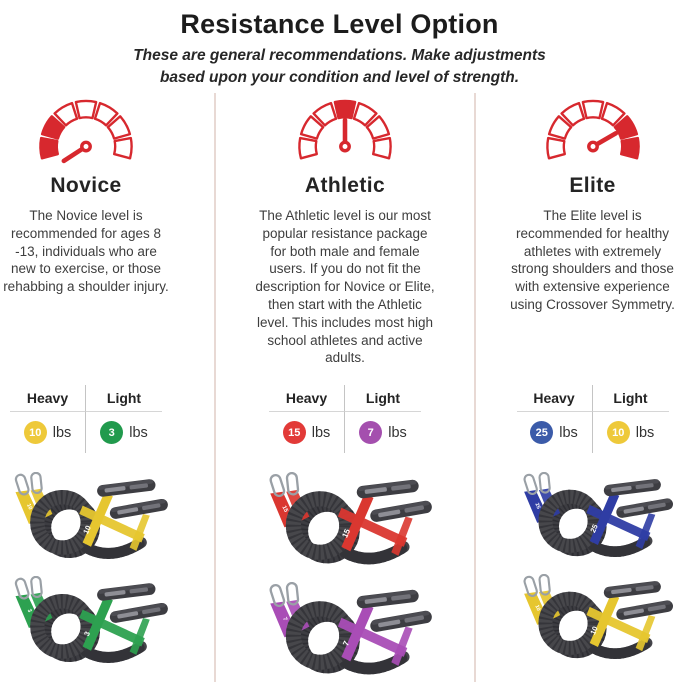  What do you see at coordinates (345, 185) in the screenshot?
I see `level-title-athletic: Athletic` at bounding box center [345, 185].